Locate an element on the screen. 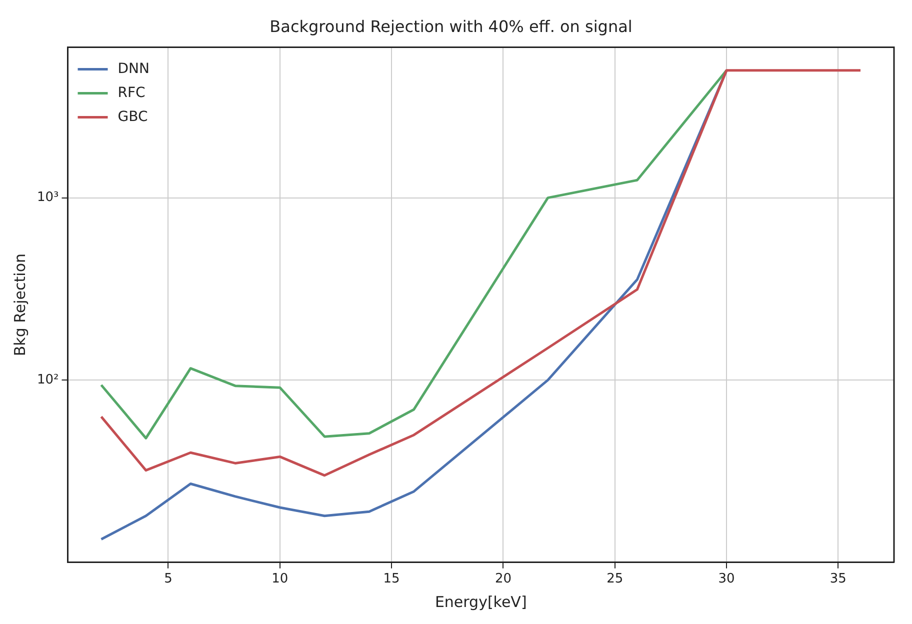 The height and width of the screenshot is (624, 912). y-tick-label: 10² is located at coordinates (47, 380).